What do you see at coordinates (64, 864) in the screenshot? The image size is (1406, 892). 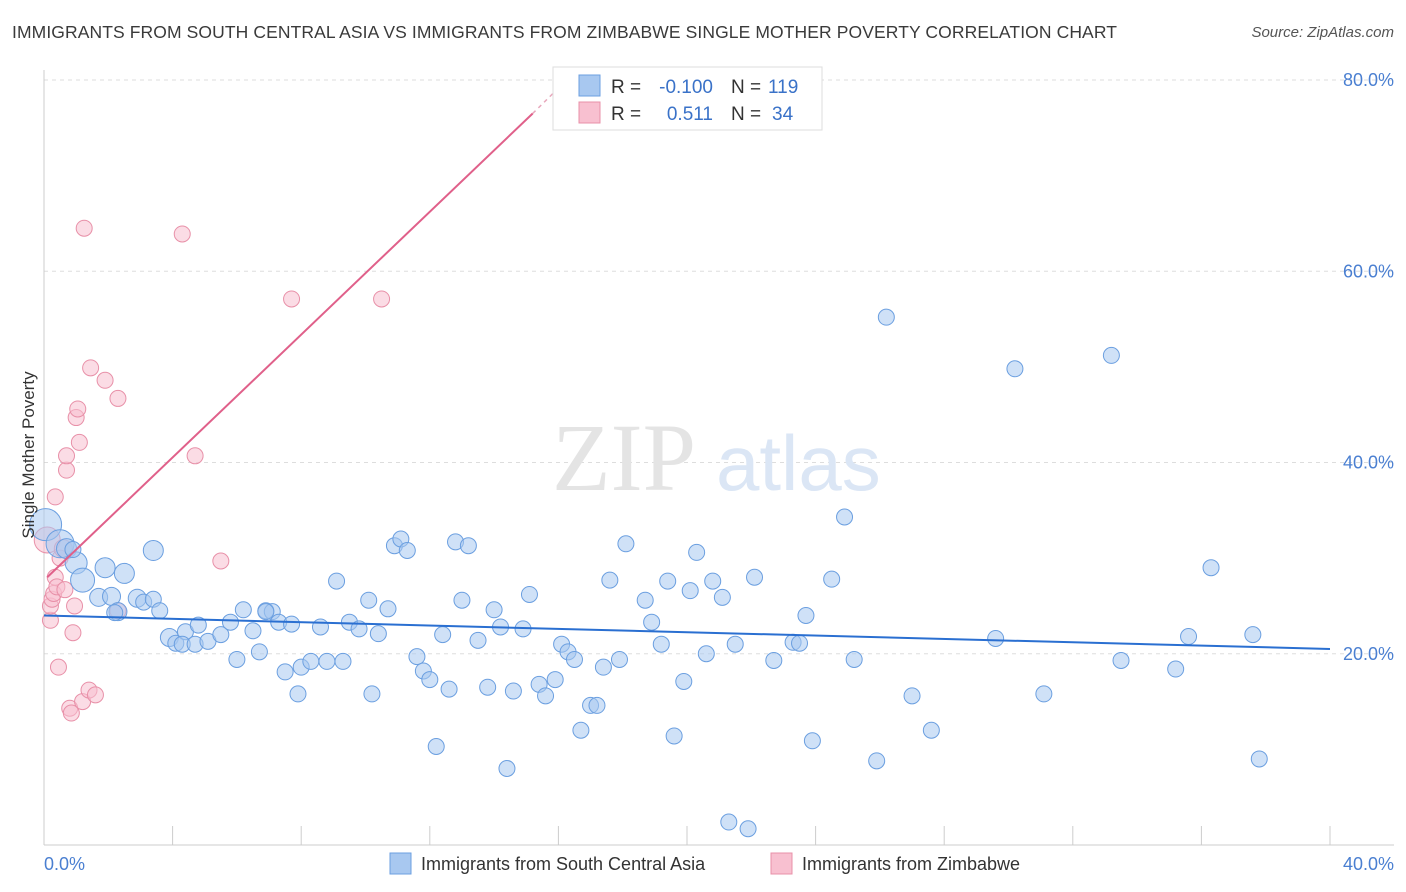 I see `x-tick-label-min: 0.0%` at bounding box center [64, 864].